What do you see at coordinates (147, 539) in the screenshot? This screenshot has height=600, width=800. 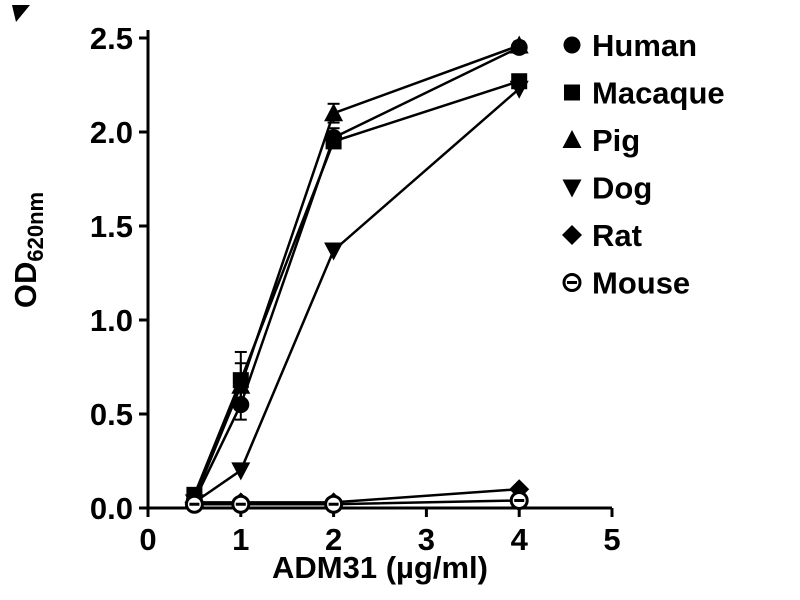 I see `x-tick-label: 0` at bounding box center [147, 539].